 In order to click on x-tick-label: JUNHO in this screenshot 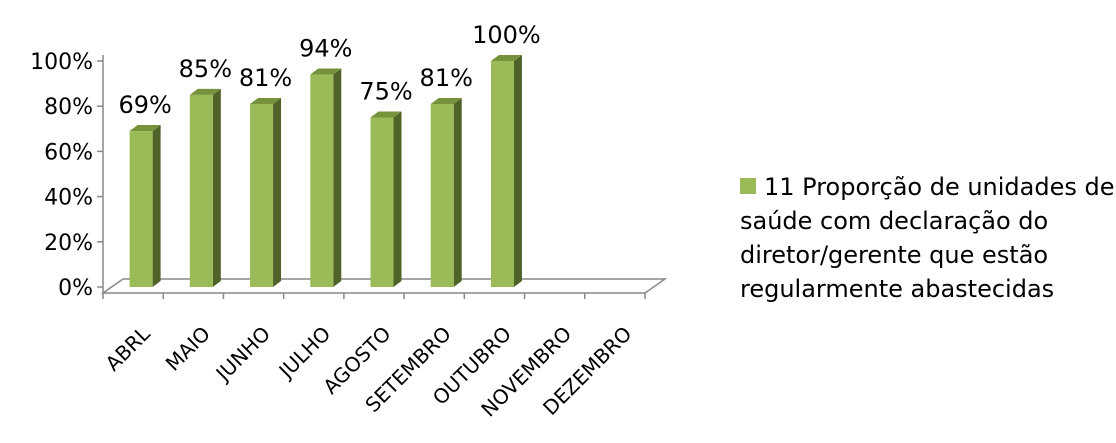, I will do `click(242, 354)`.